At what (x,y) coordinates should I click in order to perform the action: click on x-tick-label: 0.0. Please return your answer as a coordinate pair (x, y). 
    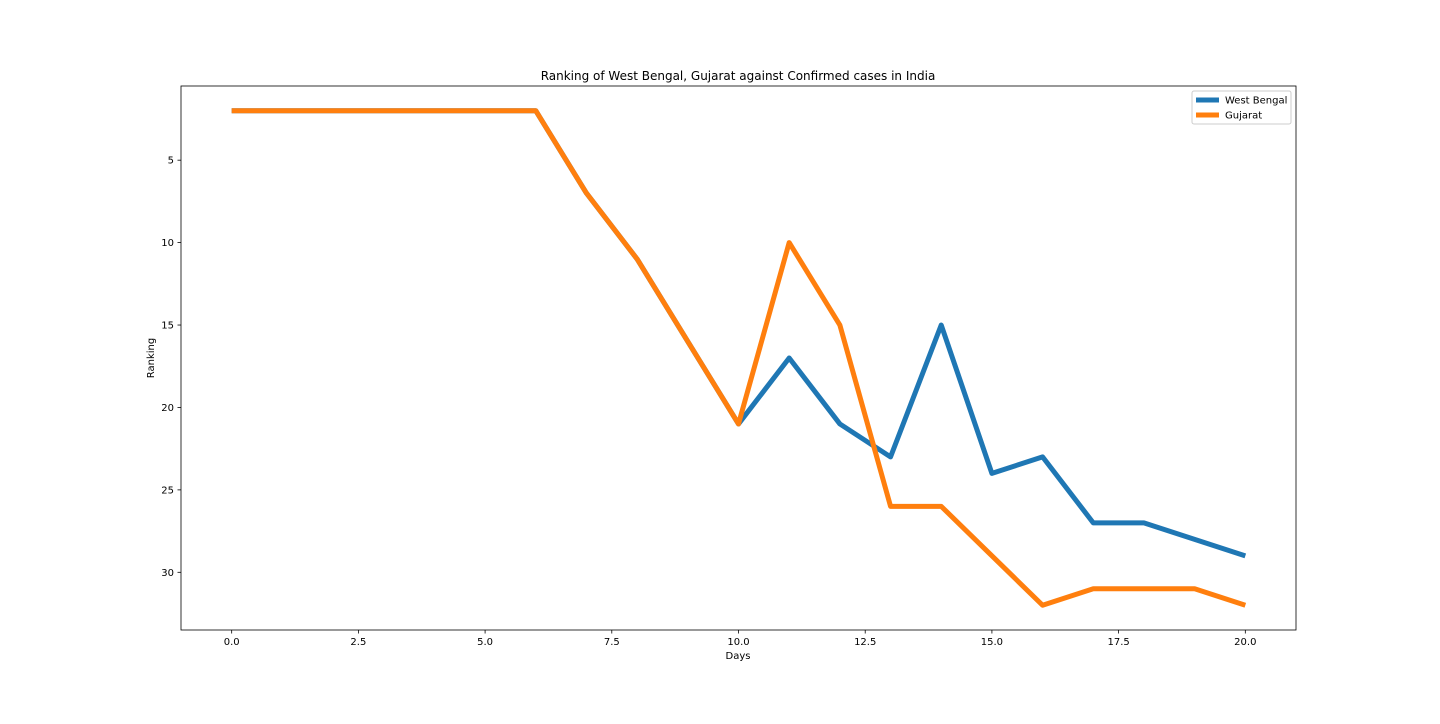
    Looking at the image, I should click on (232, 642).